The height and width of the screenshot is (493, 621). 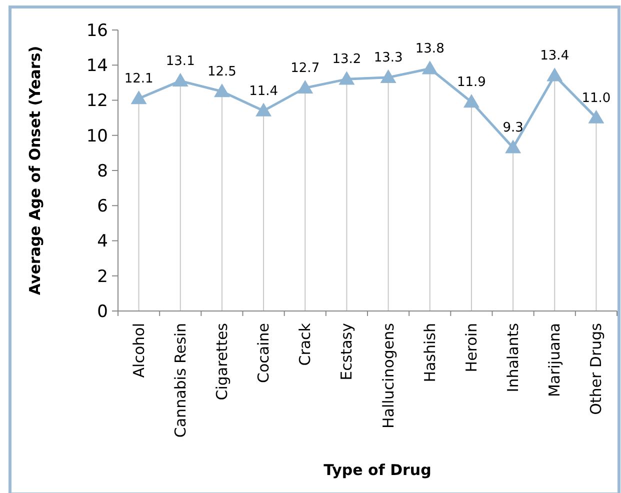 I want to click on x-tick-label: Heroin, so click(x=471, y=347).